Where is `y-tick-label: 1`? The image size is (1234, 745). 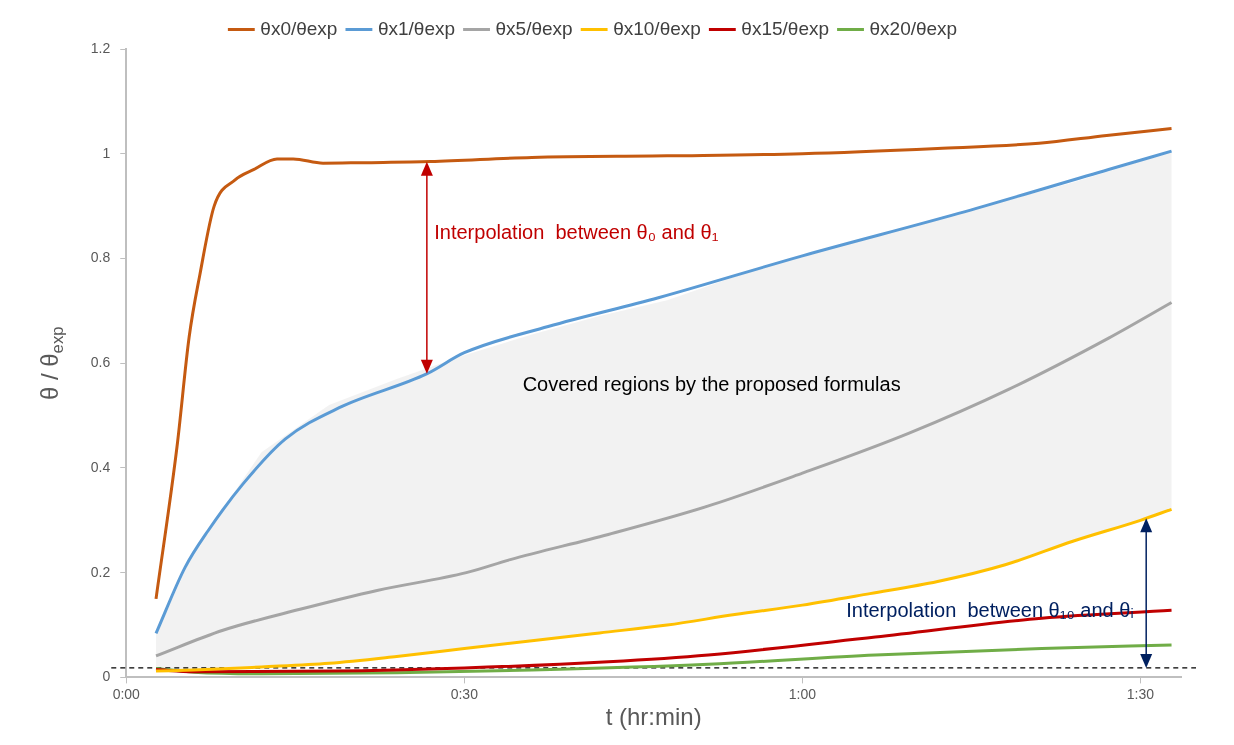
y-tick-label: 1 is located at coordinates (106, 152).